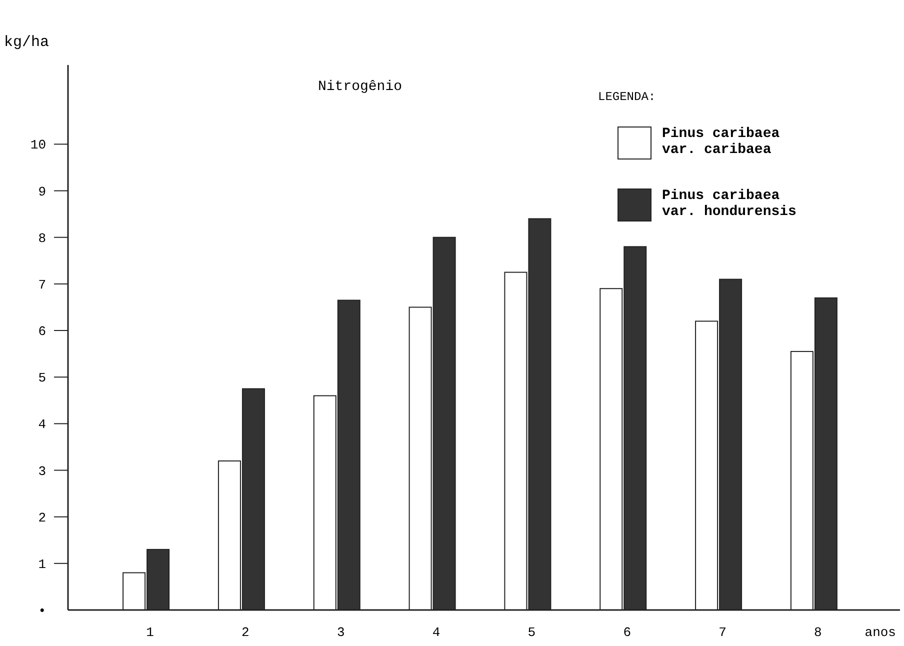  Describe the element at coordinates (729, 204) in the screenshot. I see `legend-label: Pinus caribaea var. hondurensis` at that location.